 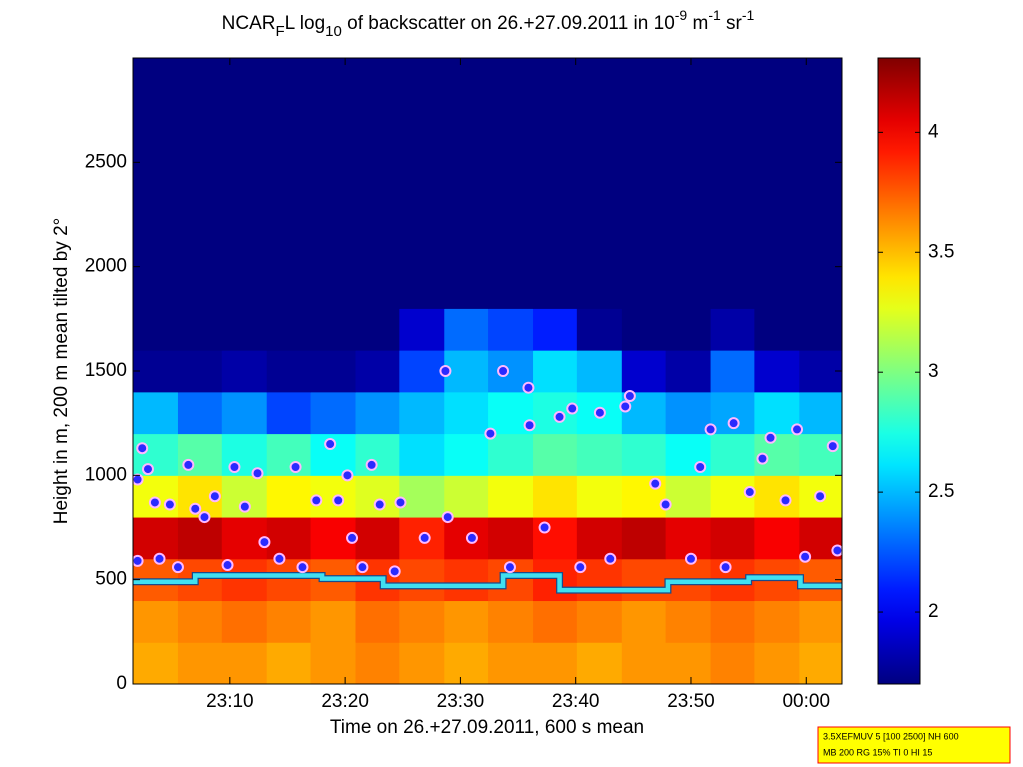 What do you see at coordinates (487, 583) in the screenshot?
I see `boundary-line` at bounding box center [487, 583].